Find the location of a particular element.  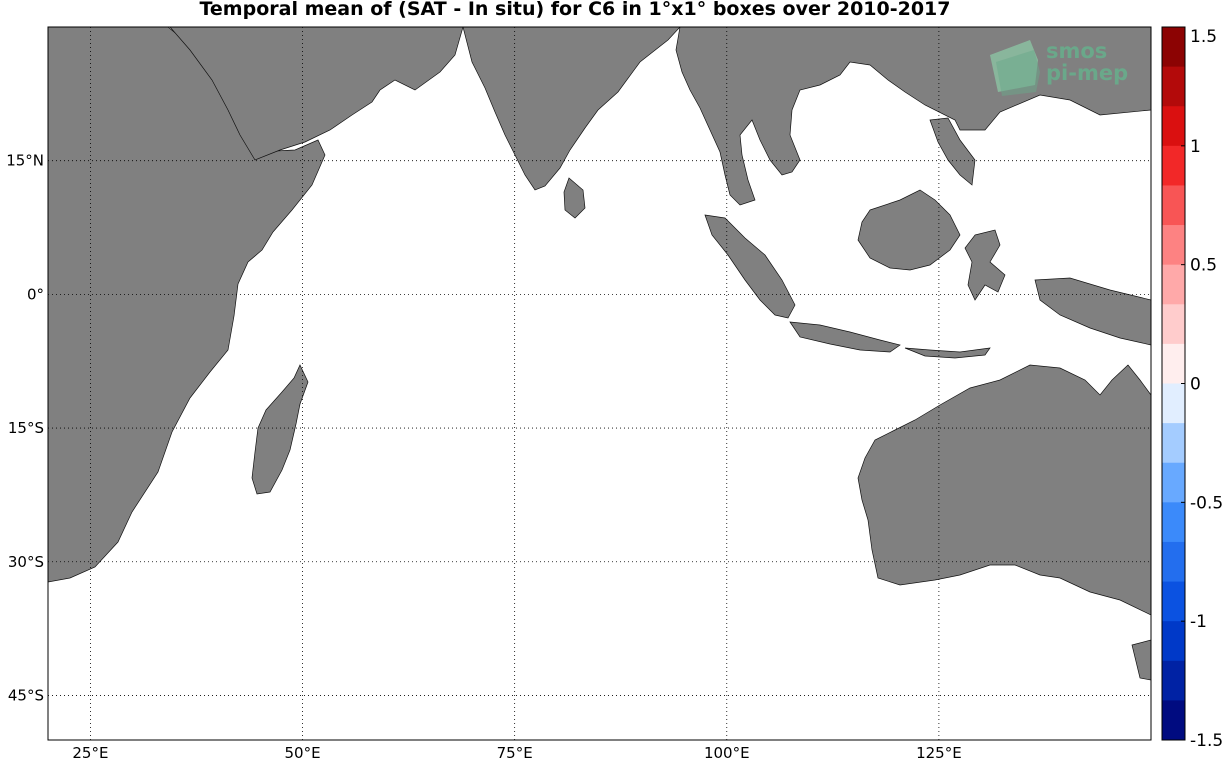

land-borneo is located at coordinates (909, 230).